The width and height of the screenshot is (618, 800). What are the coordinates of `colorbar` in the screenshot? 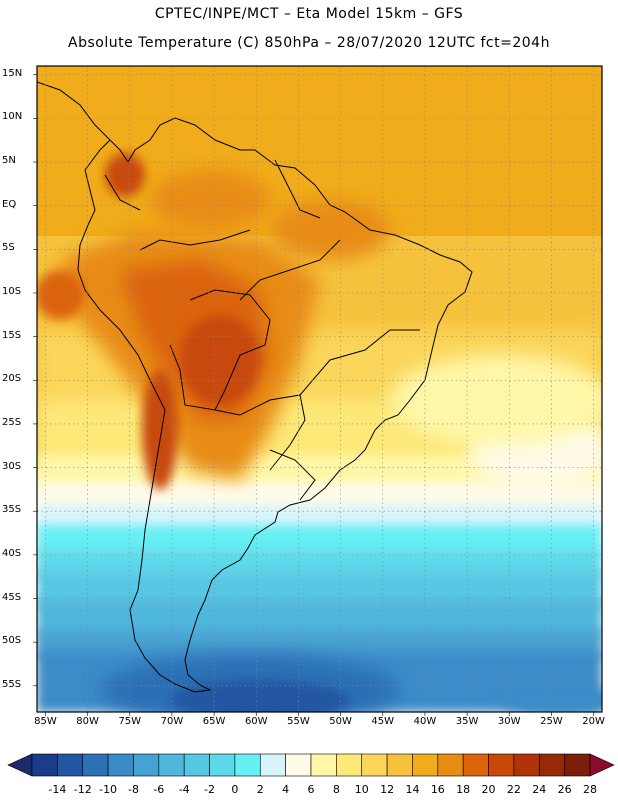 It's located at (311, 765).